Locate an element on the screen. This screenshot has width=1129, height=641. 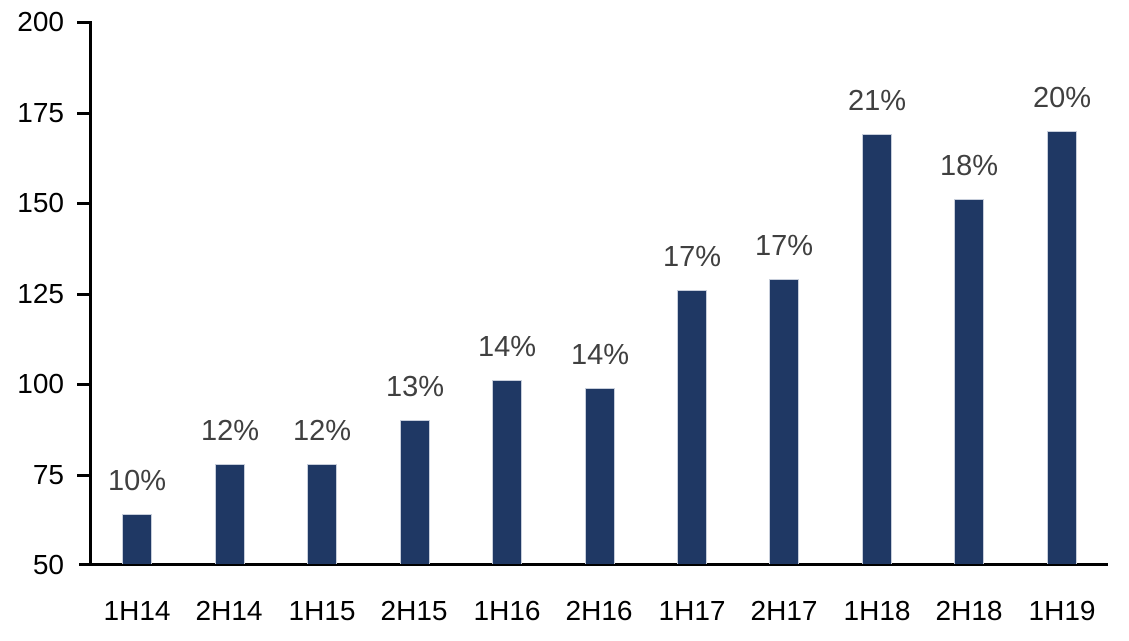
x-axis-category-label: 2H18 is located at coordinates (969, 610).